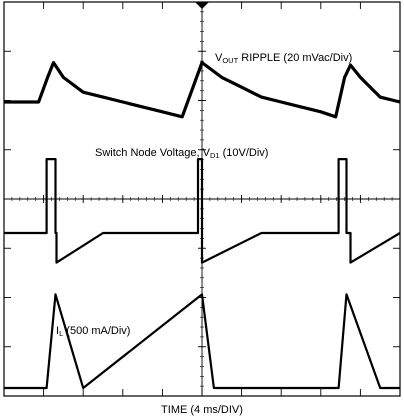 The width and height of the screenshot is (404, 419). I want to click on x-axis-label: TIME (4 ms/DIV), so click(202, 410).